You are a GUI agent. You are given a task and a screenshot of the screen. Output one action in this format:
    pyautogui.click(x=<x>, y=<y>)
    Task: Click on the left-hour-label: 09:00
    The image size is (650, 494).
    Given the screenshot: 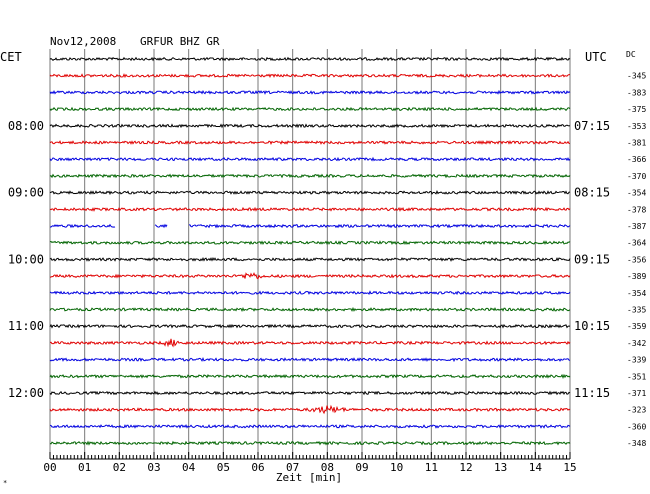 What is the action you would take?
    pyautogui.click(x=26, y=193)
    